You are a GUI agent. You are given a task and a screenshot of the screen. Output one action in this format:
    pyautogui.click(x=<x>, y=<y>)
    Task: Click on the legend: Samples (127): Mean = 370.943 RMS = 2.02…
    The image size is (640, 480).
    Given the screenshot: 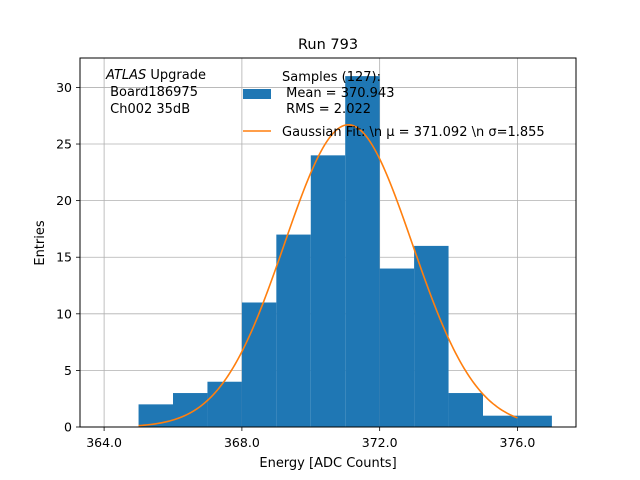 What is the action you would take?
    pyautogui.click(x=394, y=105)
    